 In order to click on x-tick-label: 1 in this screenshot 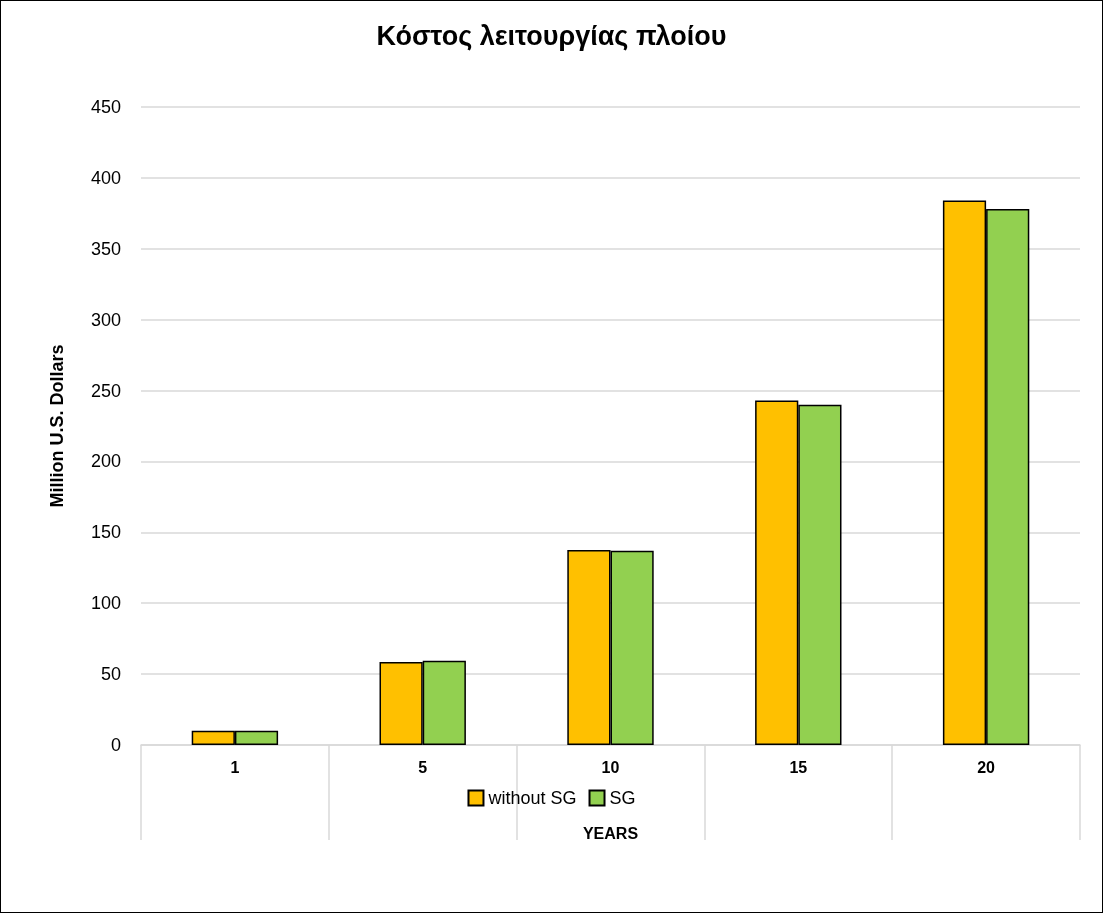, I will do `click(235, 767)`.